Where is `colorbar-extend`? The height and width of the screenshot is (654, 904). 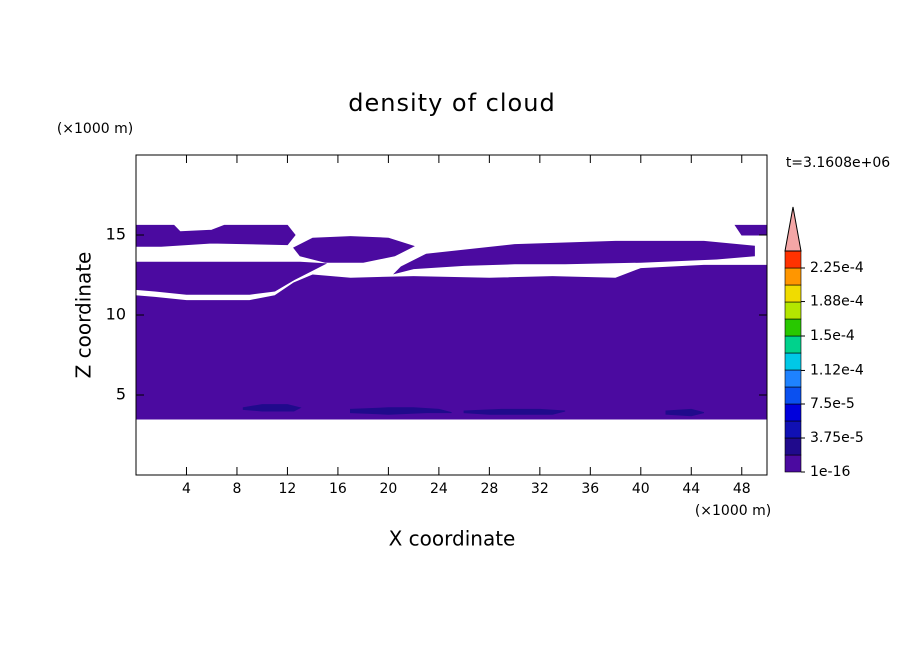
colorbar-extend is located at coordinates (793, 229).